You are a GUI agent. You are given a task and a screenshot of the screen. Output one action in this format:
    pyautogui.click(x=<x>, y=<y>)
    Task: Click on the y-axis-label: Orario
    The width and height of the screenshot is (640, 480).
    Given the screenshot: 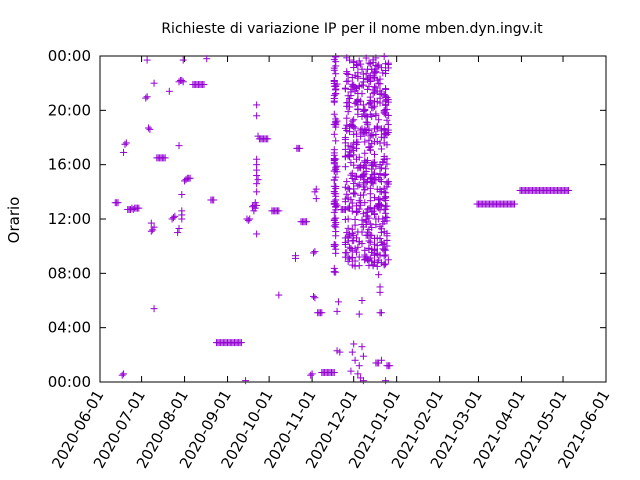 What is the action you would take?
    pyautogui.click(x=14, y=220)
    